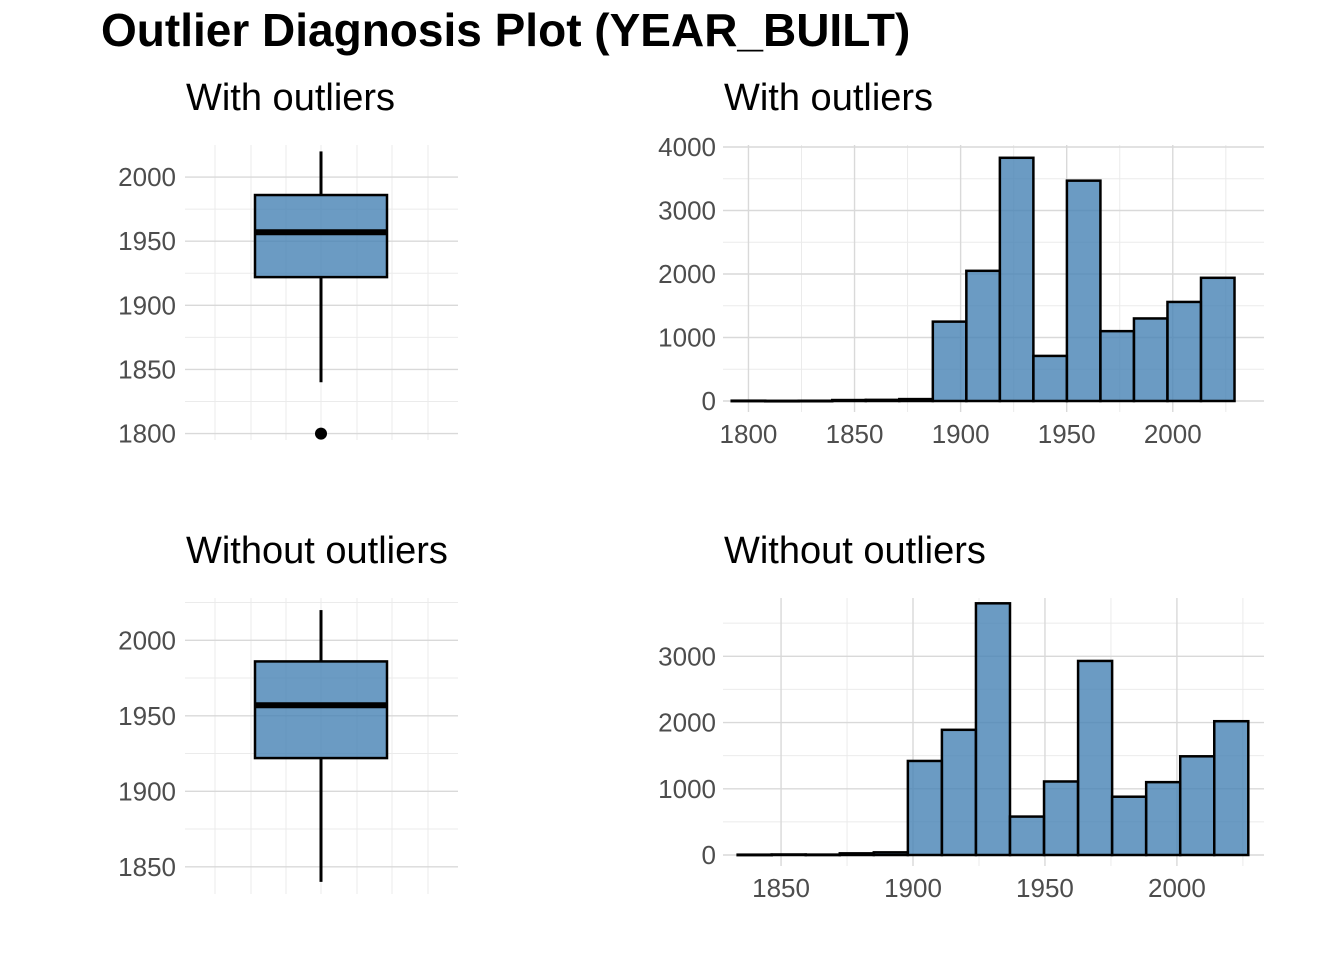 This screenshot has width=1344, height=960. What do you see at coordinates (147, 434) in the screenshot?
I see `y-tick-label: 1800` at bounding box center [147, 434].